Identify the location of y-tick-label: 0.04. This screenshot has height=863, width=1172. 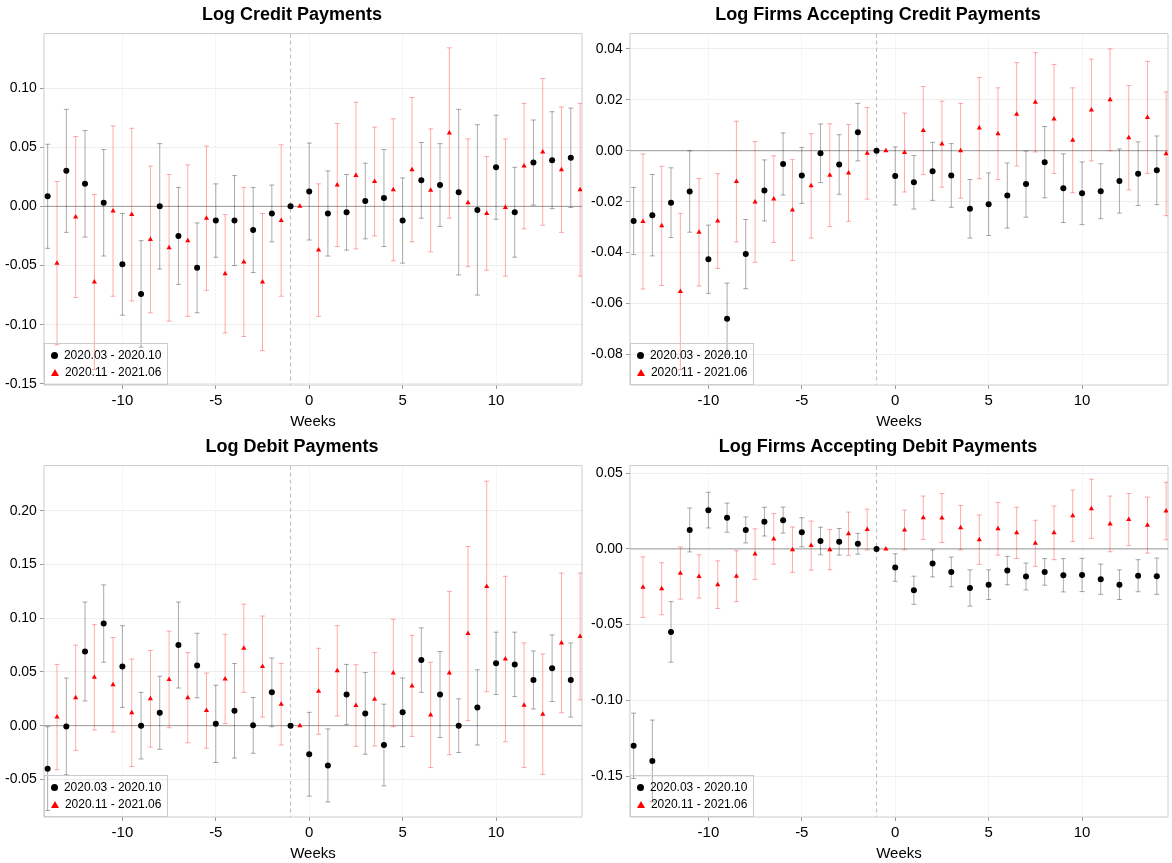
(609, 47).